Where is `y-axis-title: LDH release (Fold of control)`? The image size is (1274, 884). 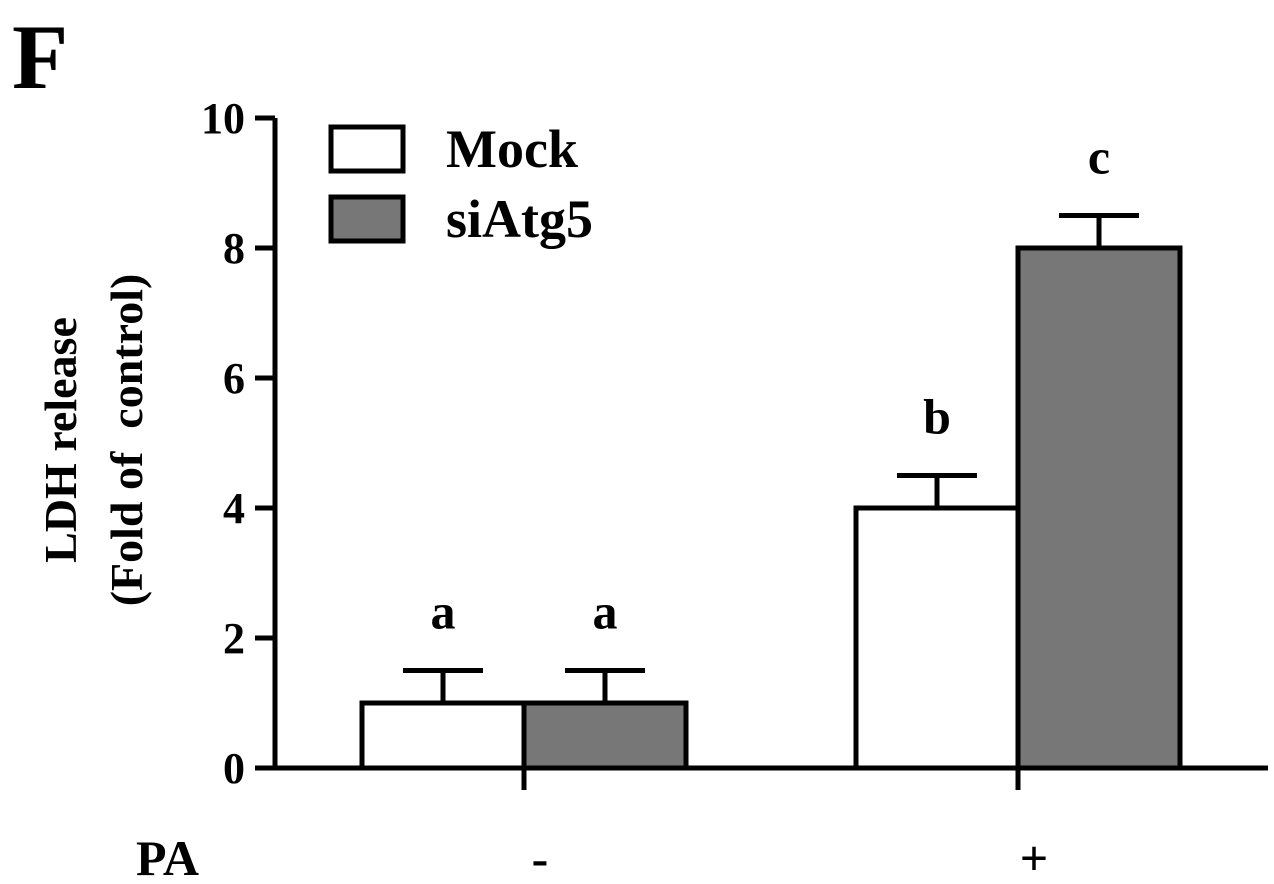
y-axis-title: LDH release (Fold of control) is located at coordinates (93, 440).